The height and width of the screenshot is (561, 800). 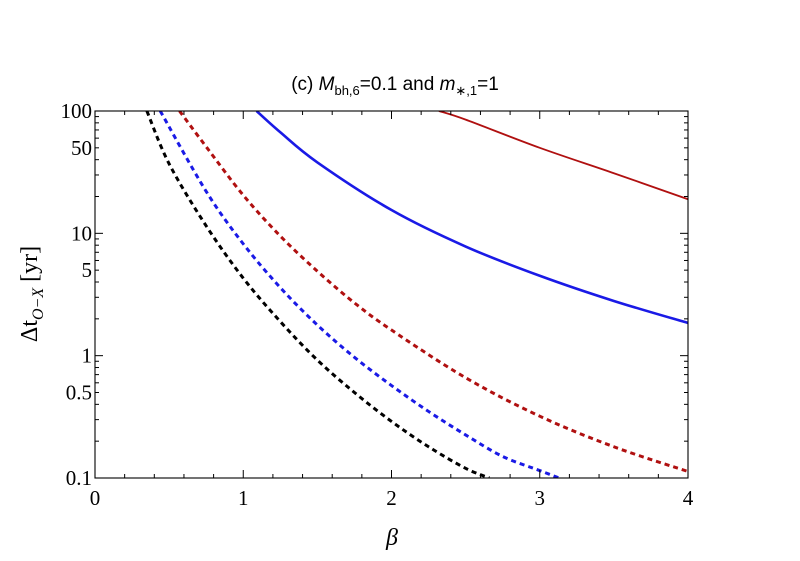 What do you see at coordinates (448, 84) in the screenshot?
I see `title-mstar-symbol: m` at bounding box center [448, 84].